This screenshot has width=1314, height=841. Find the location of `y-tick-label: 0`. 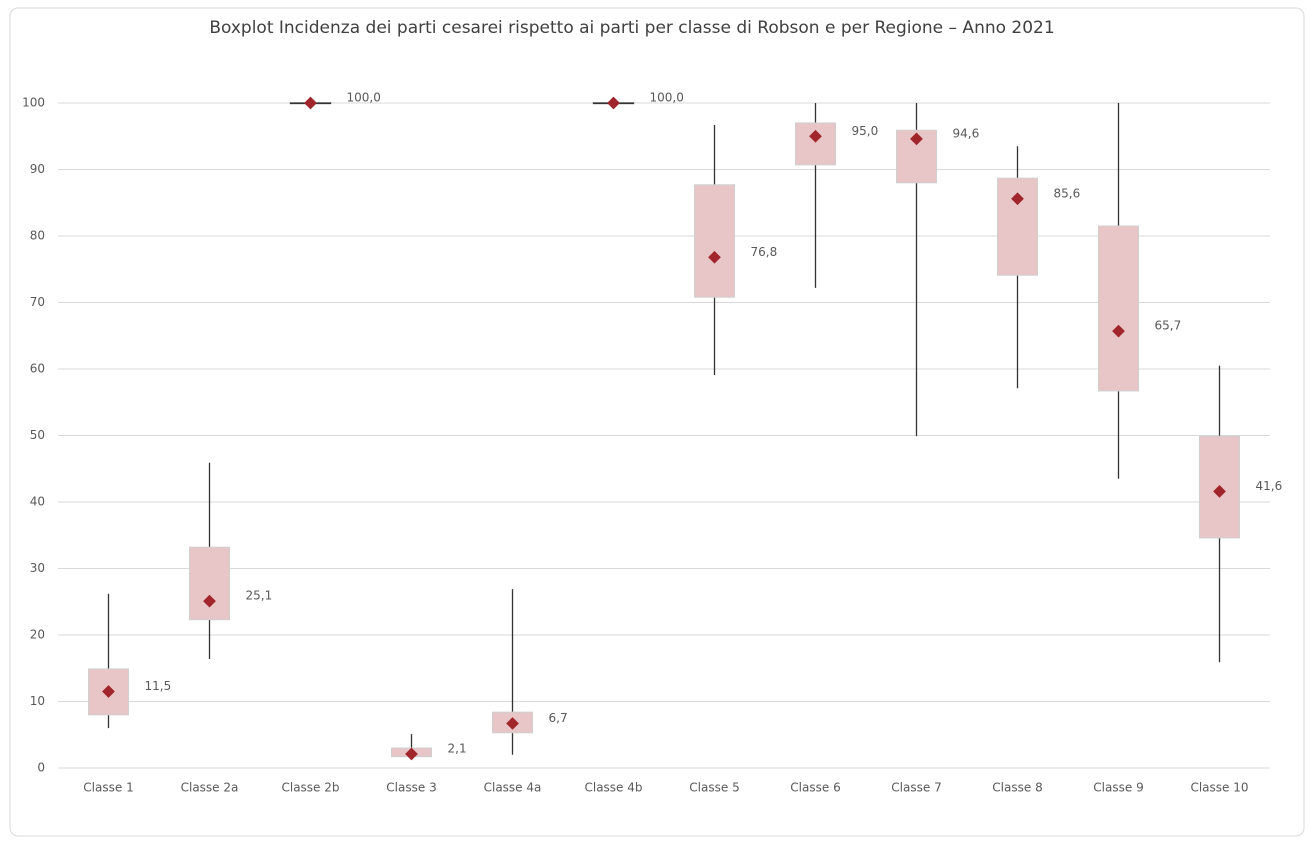

y-tick-label: 0 is located at coordinates (41, 768).